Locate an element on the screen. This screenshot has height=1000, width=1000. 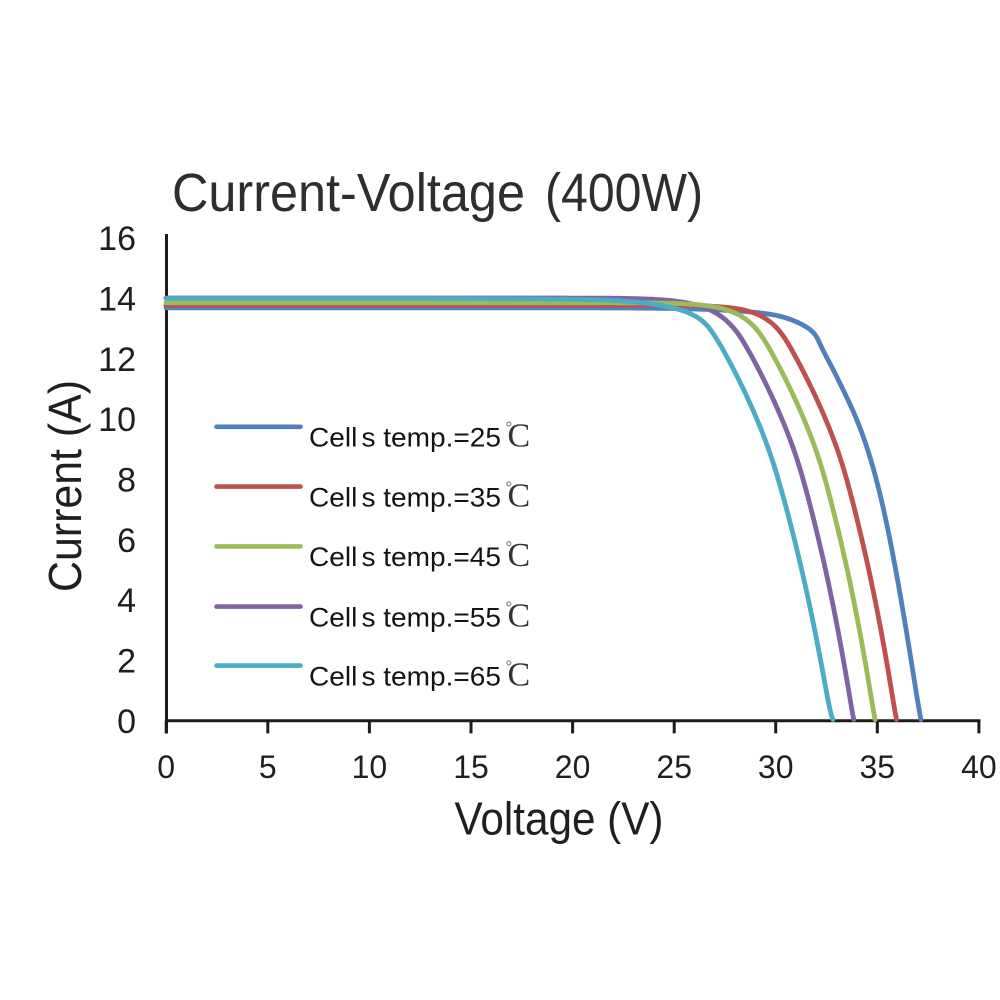
svg-text: 12 is located at coordinates (117, 360).